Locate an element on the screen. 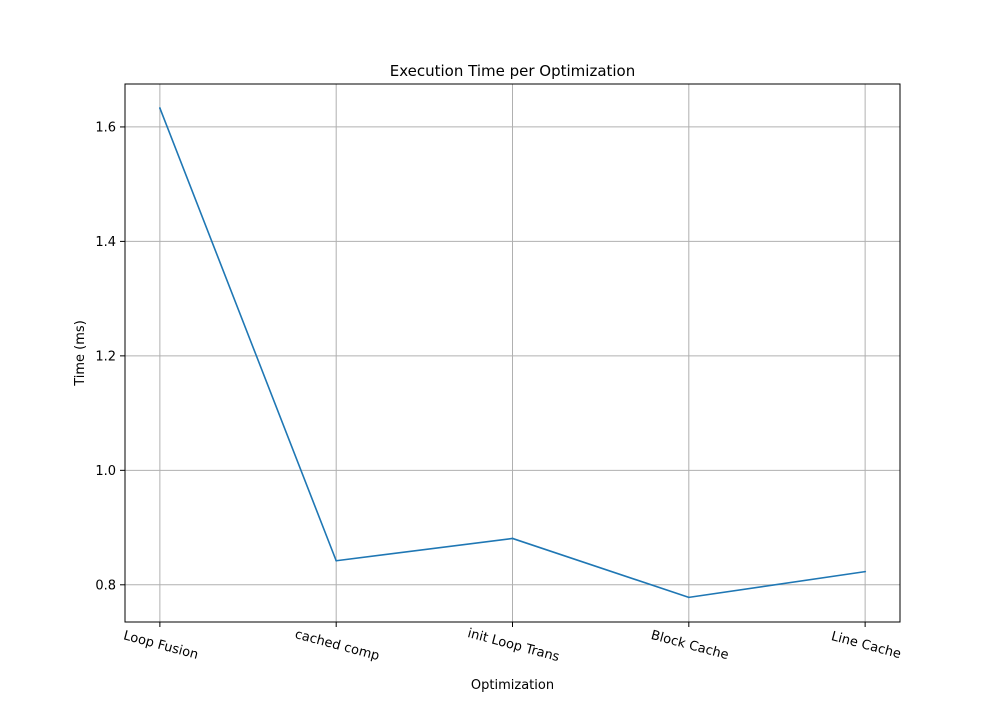  y-tick-label: 1.4 is located at coordinates (105, 242).